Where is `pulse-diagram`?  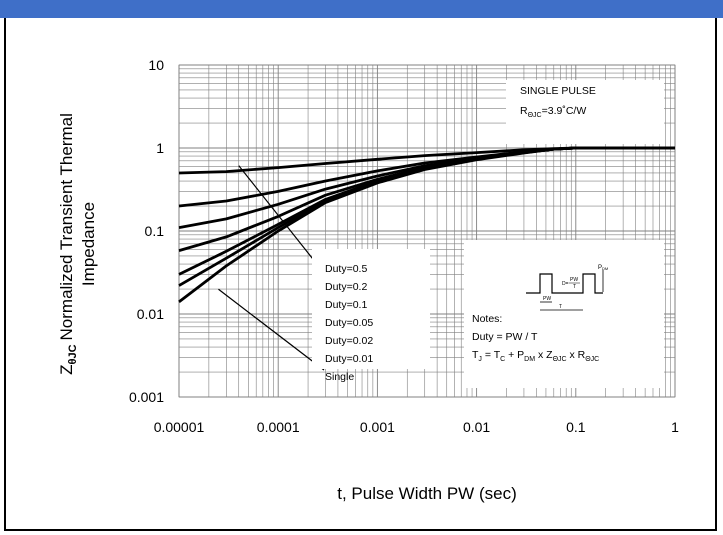
pulse-diagram is located at coordinates (565, 290).